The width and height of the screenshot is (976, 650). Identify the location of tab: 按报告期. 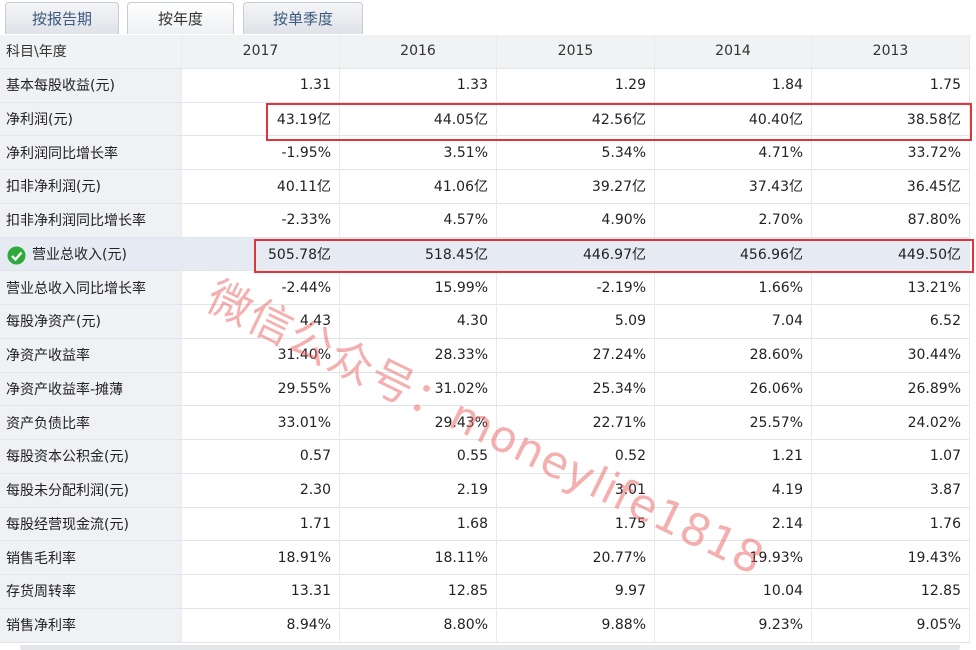
(62, 18).